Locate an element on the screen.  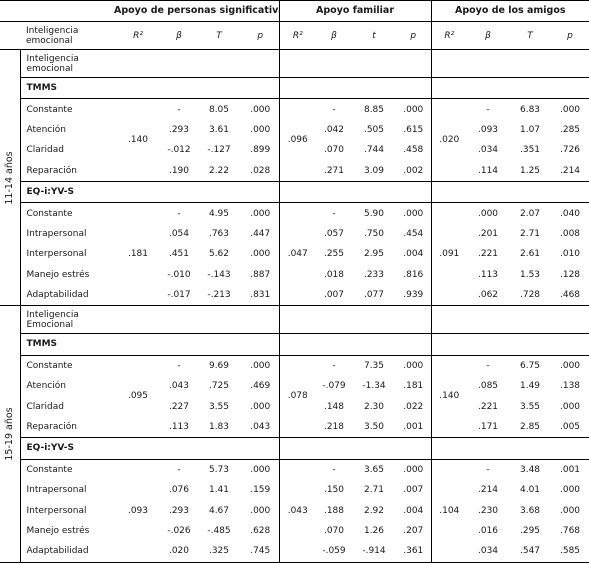
cell-value: 5.90 is located at coordinates (374, 213).